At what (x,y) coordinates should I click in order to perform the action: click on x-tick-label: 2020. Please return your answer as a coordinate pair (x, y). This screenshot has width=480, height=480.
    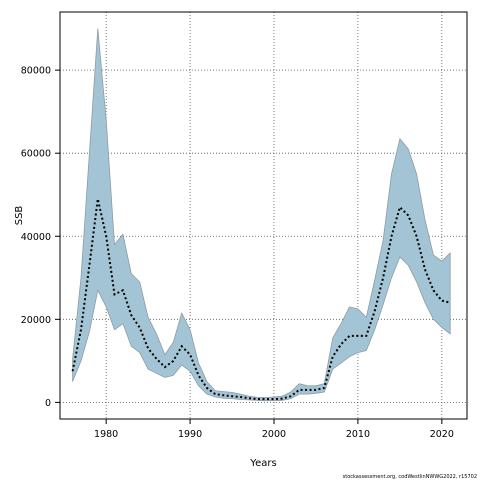
    Looking at the image, I should click on (442, 434).